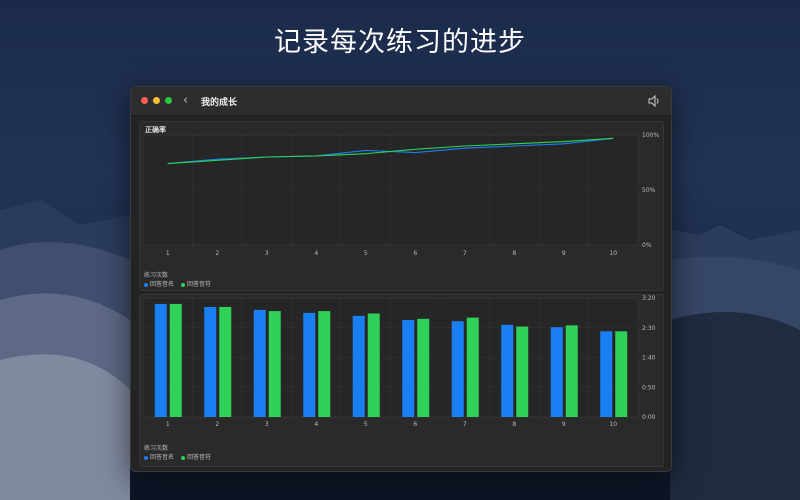  I want to click on y-tick-label: 0:00, so click(649, 417).